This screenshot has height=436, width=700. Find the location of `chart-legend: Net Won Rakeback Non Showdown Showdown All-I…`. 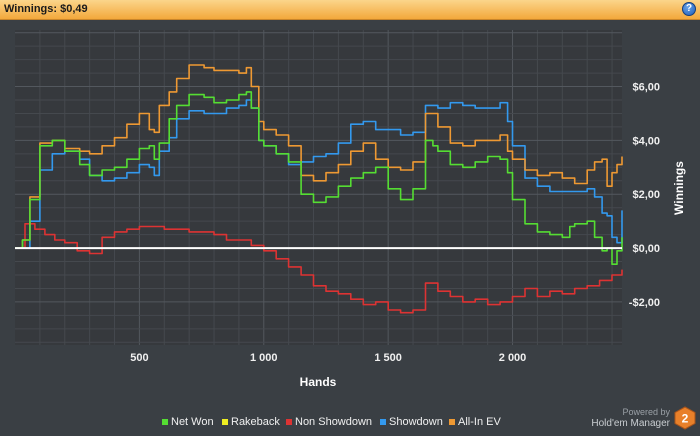

chart-legend: Net Won Rakeback Non Showdown Showdown All-I… is located at coordinates (331, 422).